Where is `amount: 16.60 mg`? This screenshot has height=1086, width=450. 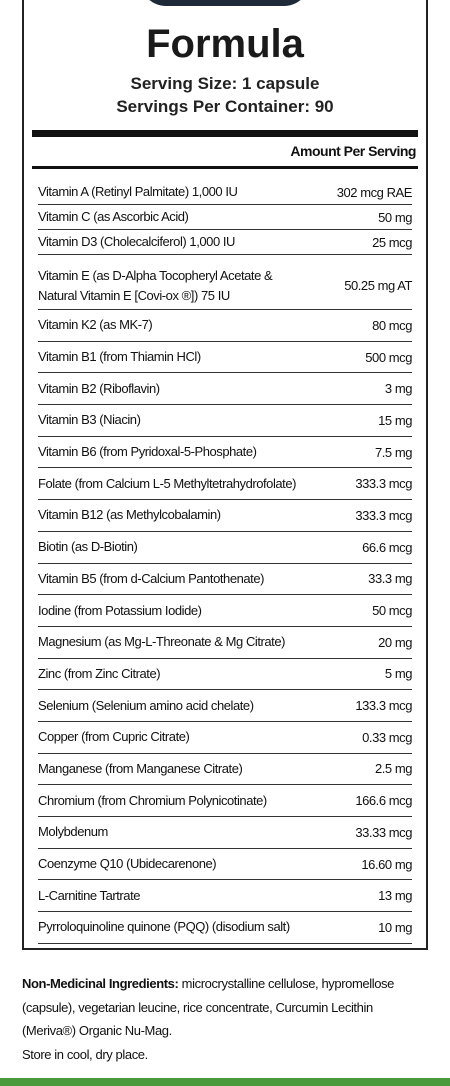
amount: 16.60 mg is located at coordinates (386, 864).